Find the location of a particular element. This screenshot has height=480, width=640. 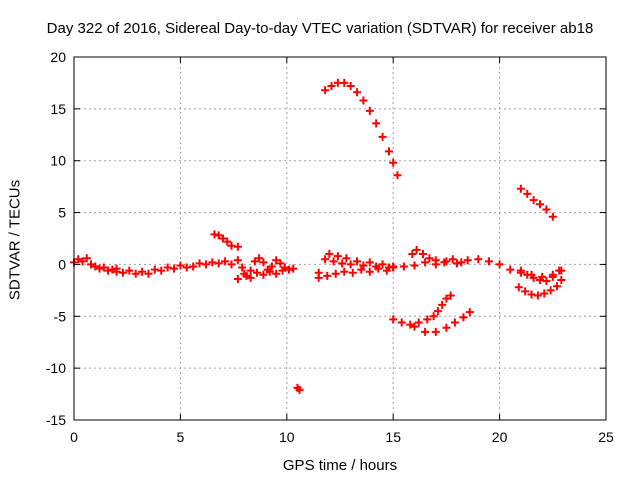

y-axis-label: SDTVAR / TECUs is located at coordinates (15, 240).